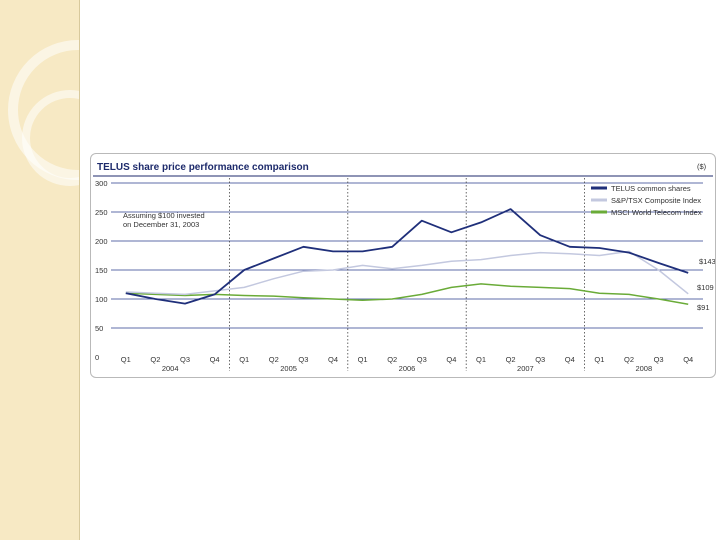 The width and height of the screenshot is (720, 540). I want to click on chart-title: TELUS share price performance comparison, so click(203, 167).